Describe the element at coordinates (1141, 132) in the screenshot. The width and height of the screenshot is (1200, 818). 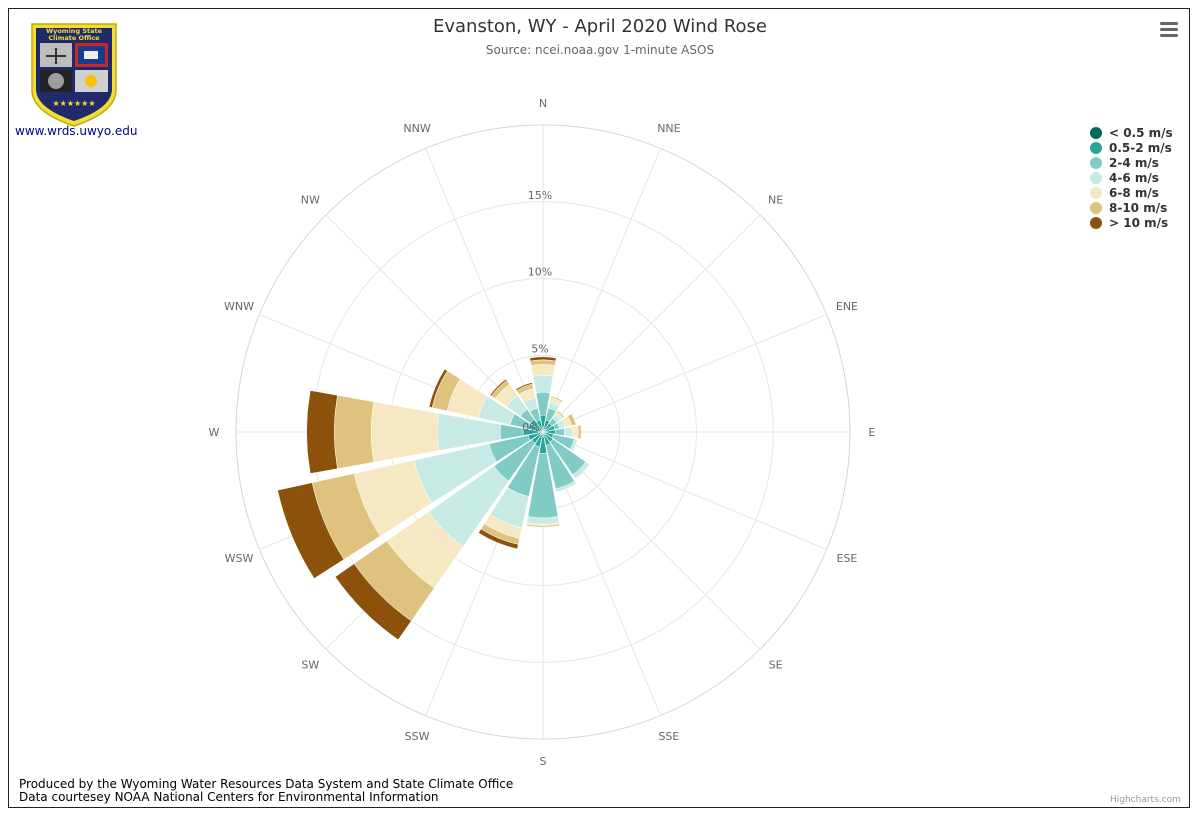
I see `legend-label: < 0.5 m/s` at that location.